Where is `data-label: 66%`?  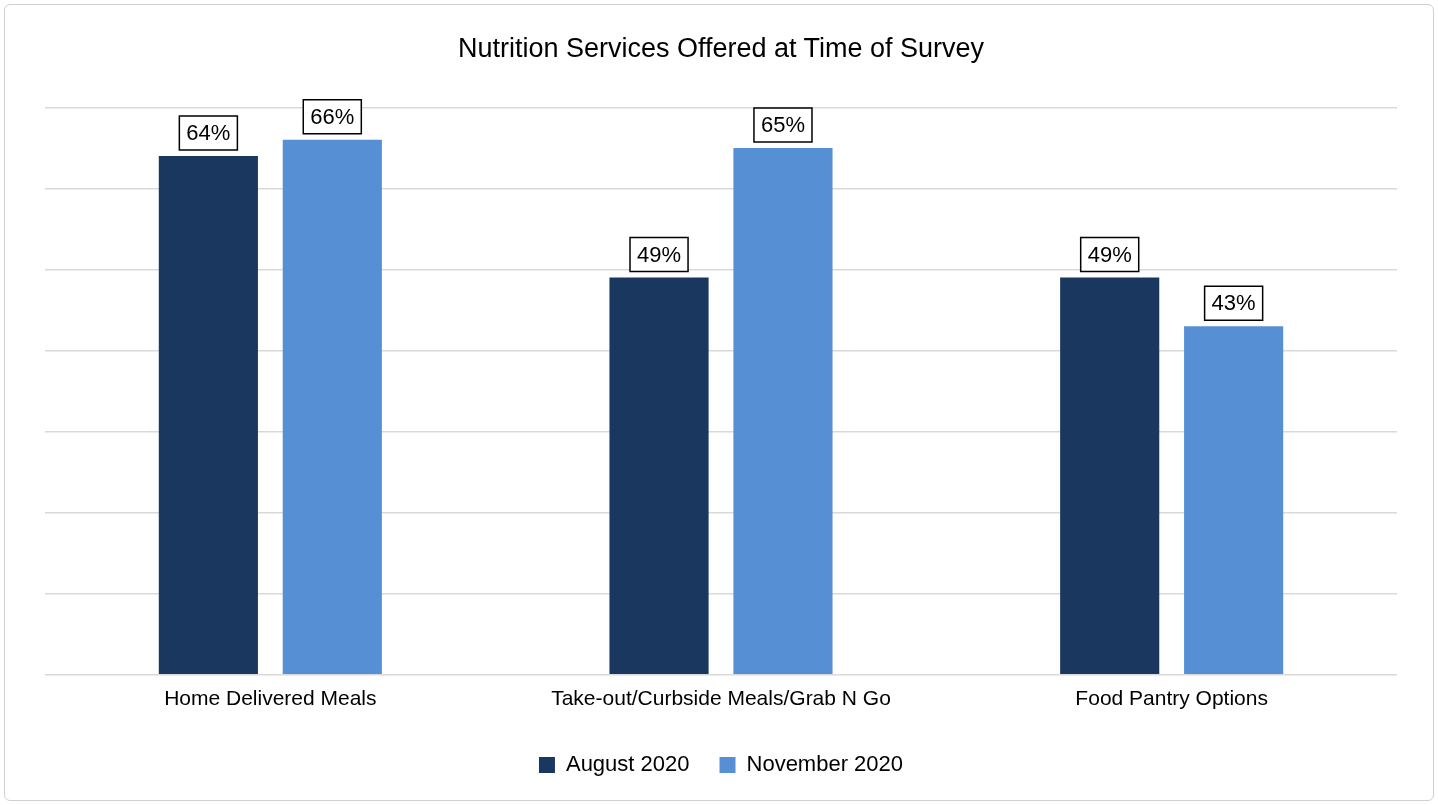
data-label: 66% is located at coordinates (332, 116).